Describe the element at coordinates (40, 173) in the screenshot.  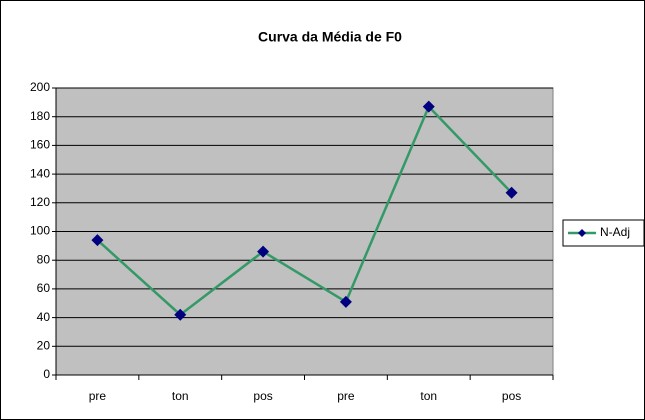
I see `y-tick-label: 140` at that location.